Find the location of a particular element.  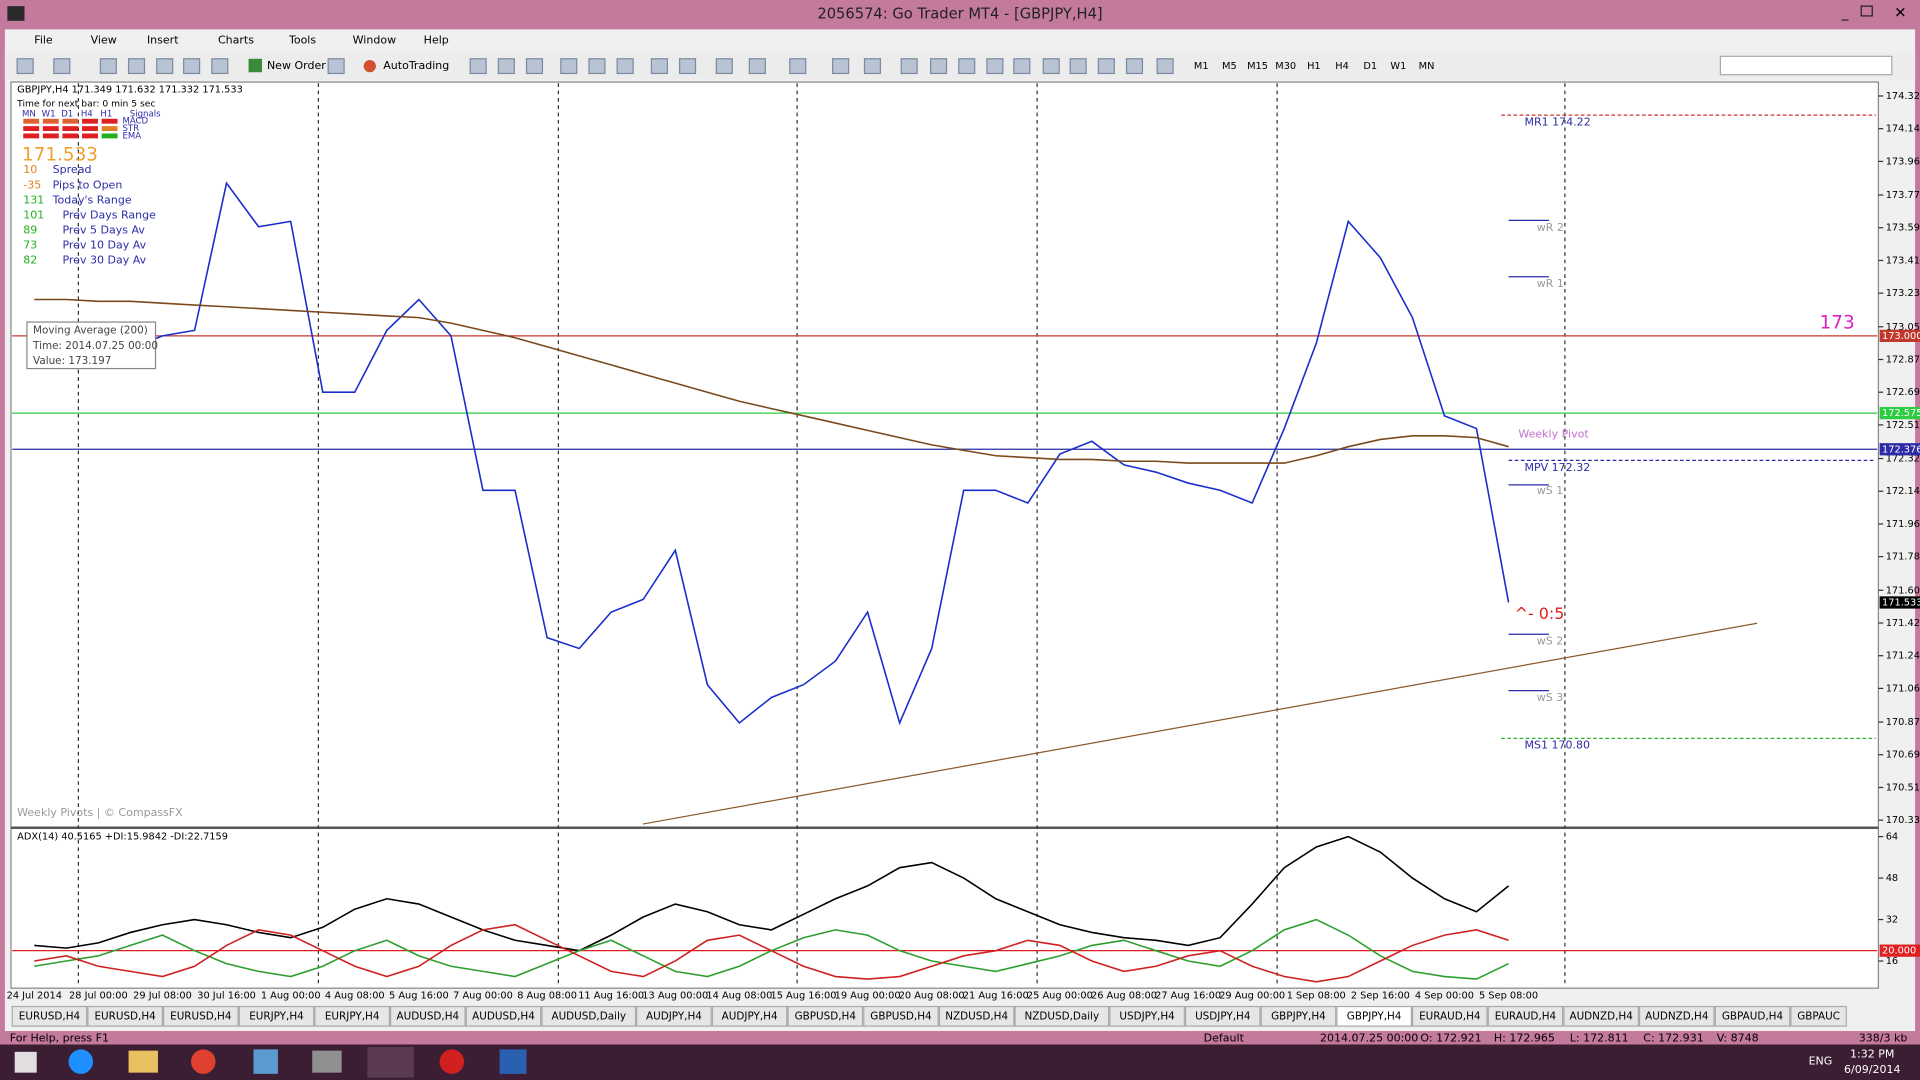

auto-trading-button: AutoTrading is located at coordinates (416, 65).